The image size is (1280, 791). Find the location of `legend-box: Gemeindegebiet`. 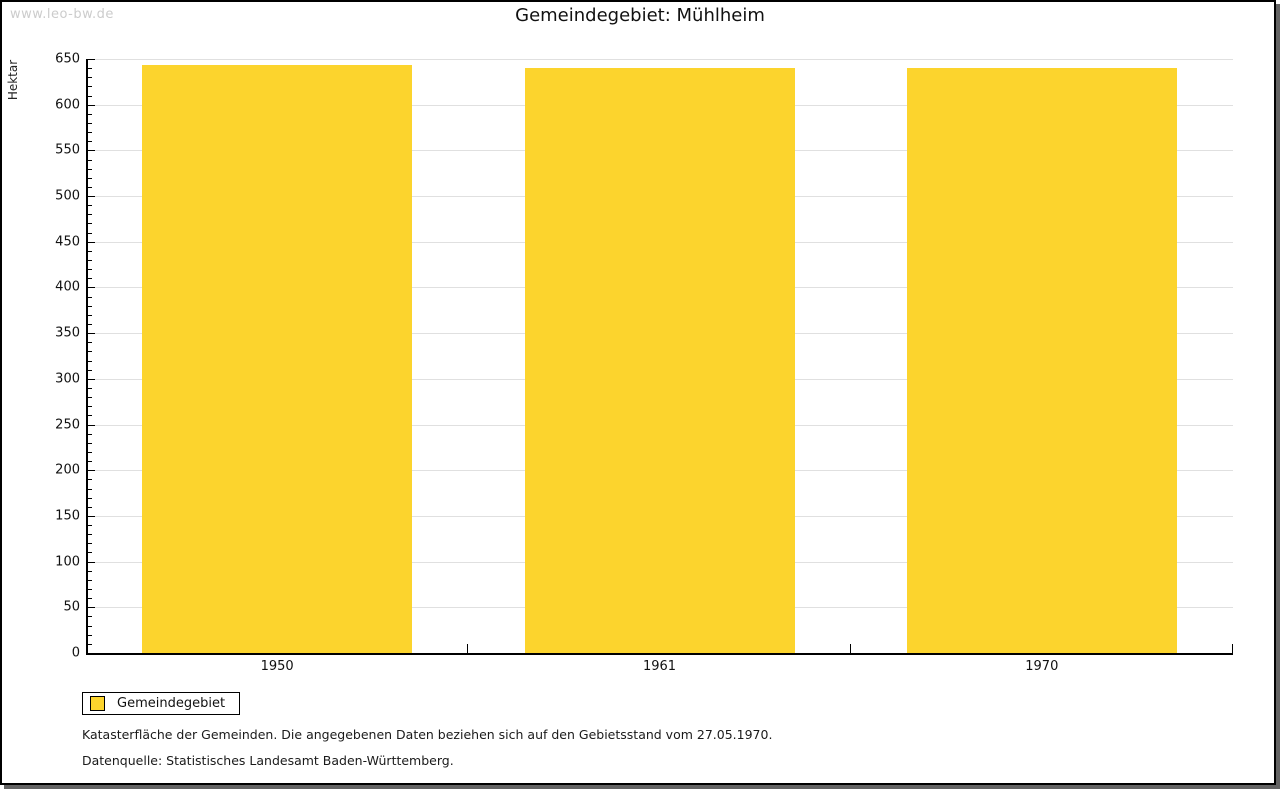

legend-box: Gemeindegebiet is located at coordinates (161, 703).